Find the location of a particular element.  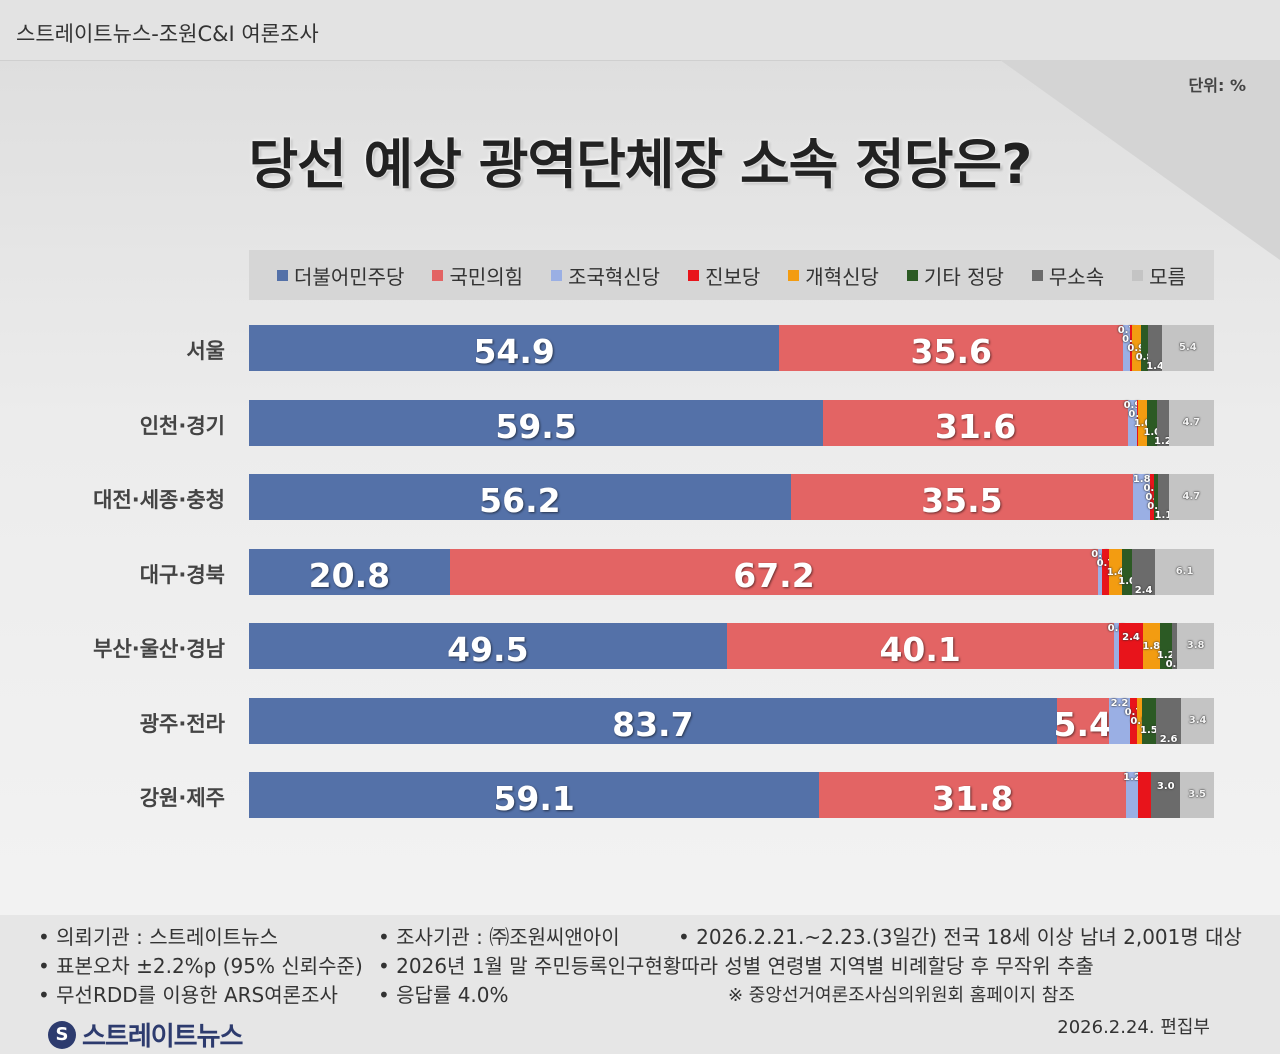

data-label-small: 1.0 is located at coordinates (1127, 581).